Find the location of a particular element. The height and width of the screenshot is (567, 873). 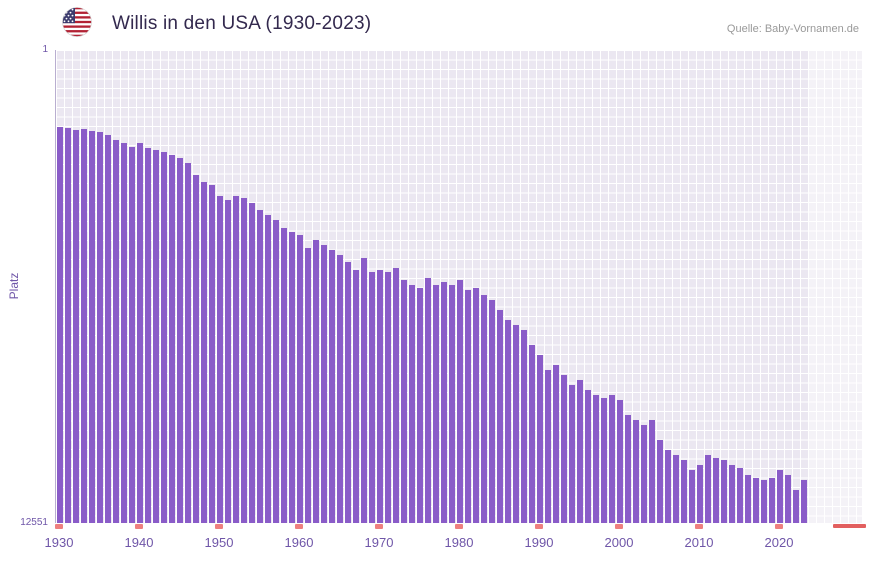

x-tick-label: 2000 is located at coordinates (619, 542).